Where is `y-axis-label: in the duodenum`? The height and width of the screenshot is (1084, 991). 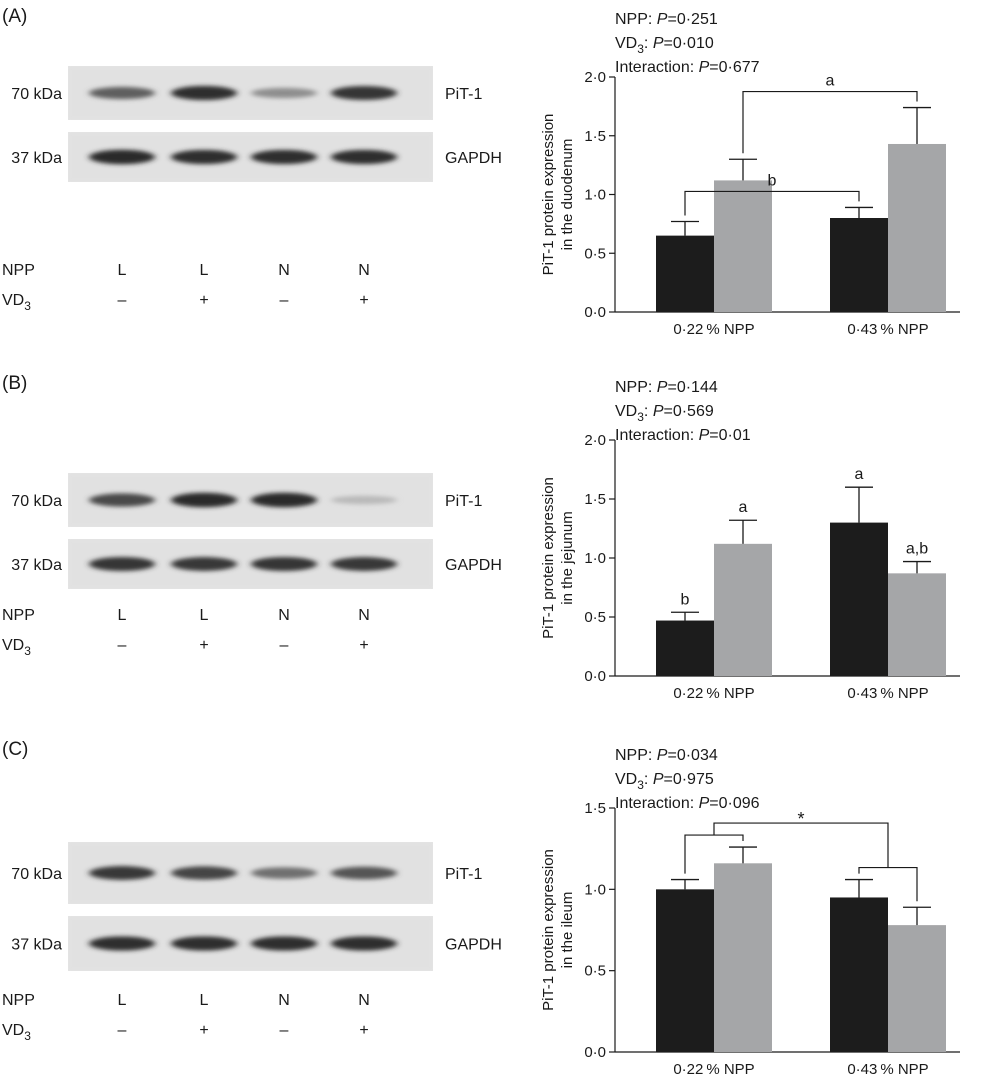 y-axis-label: in the duodenum is located at coordinates (567, 195).